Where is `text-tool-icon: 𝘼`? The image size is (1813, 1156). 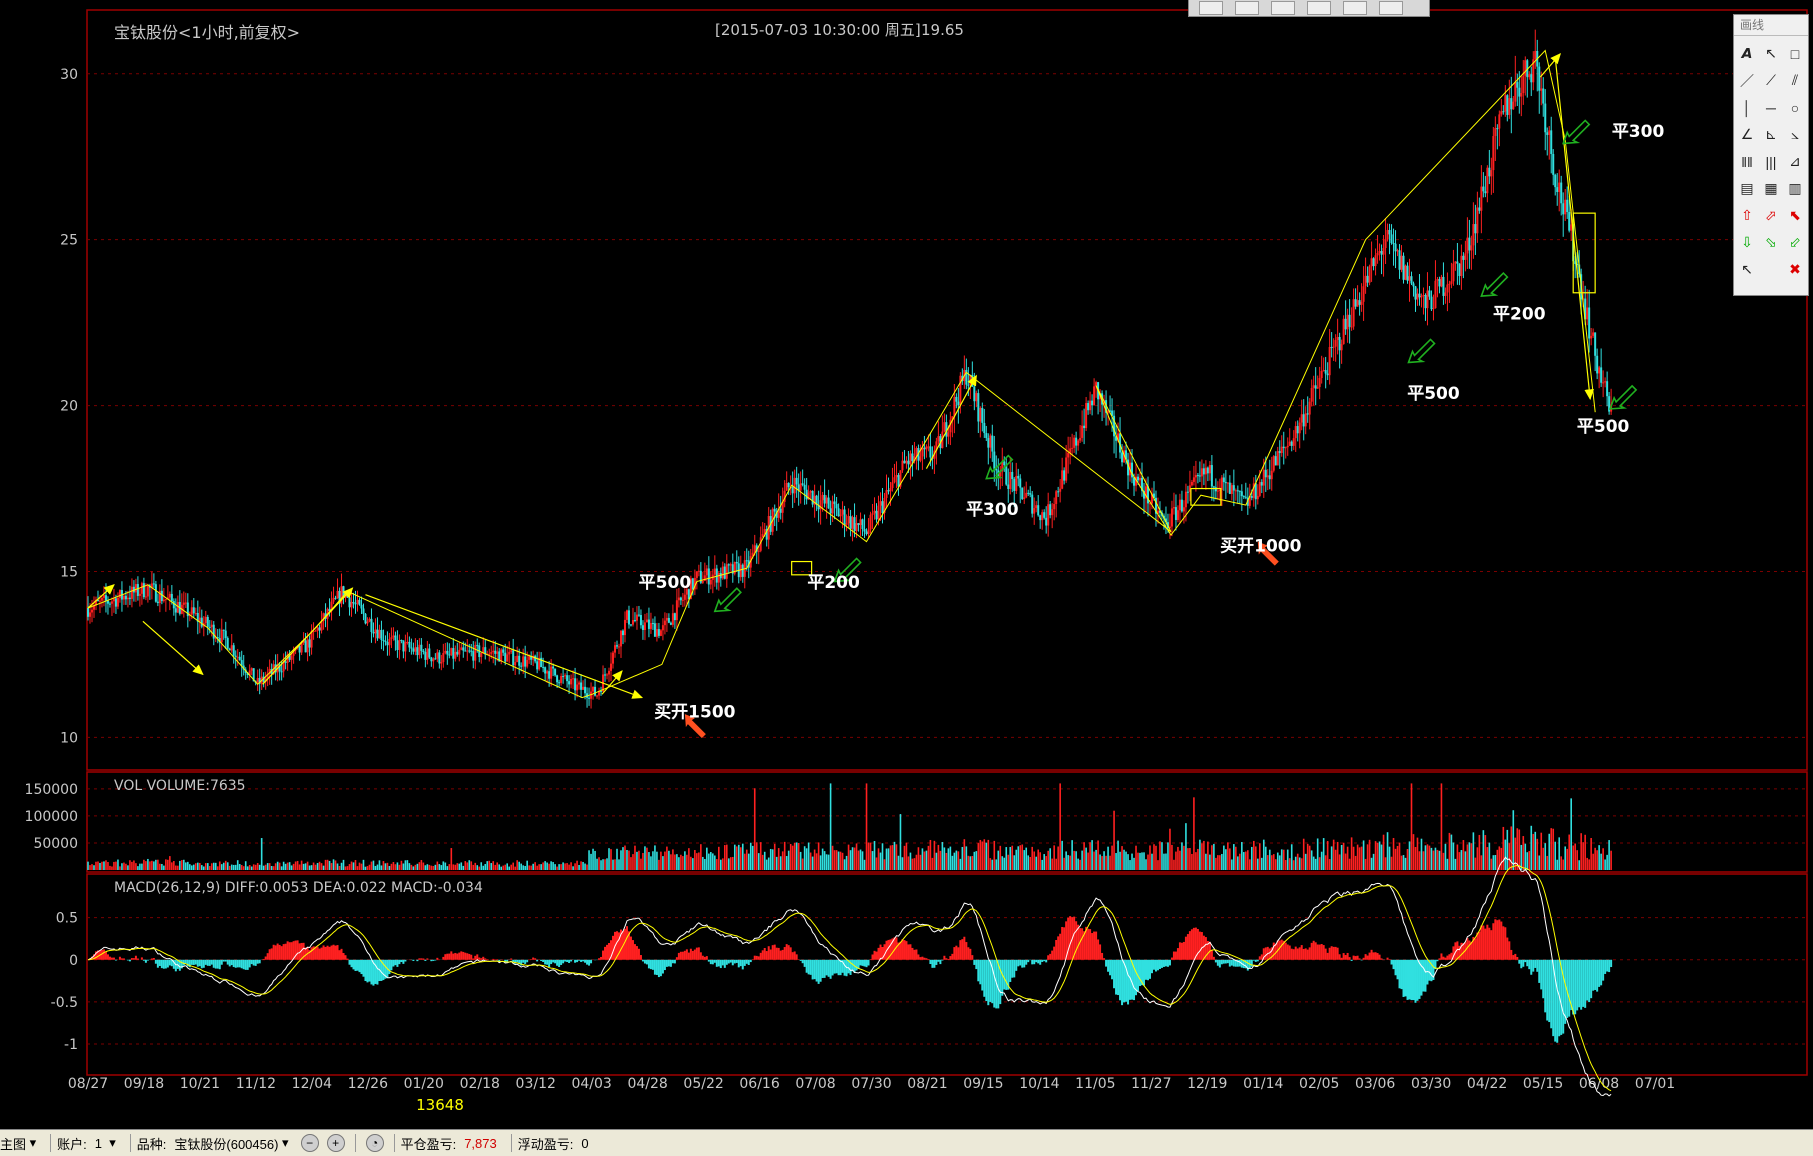
text-tool-icon: 𝘼 is located at coordinates (1747, 53).